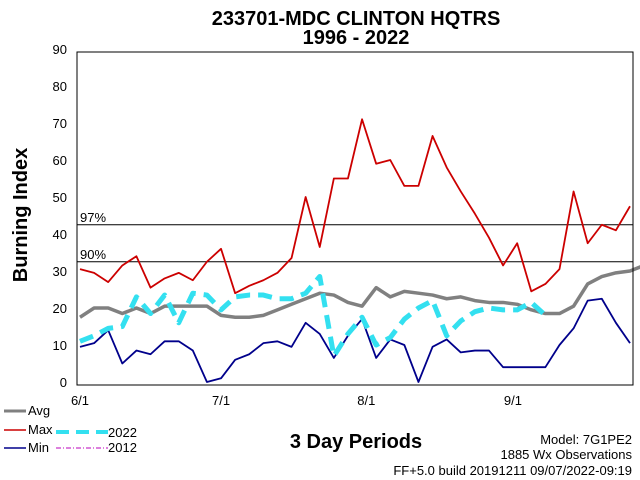 The height and width of the screenshot is (480, 640). Describe the element at coordinates (21, 215) in the screenshot. I see `y-axis-title: Burning Index` at that location.